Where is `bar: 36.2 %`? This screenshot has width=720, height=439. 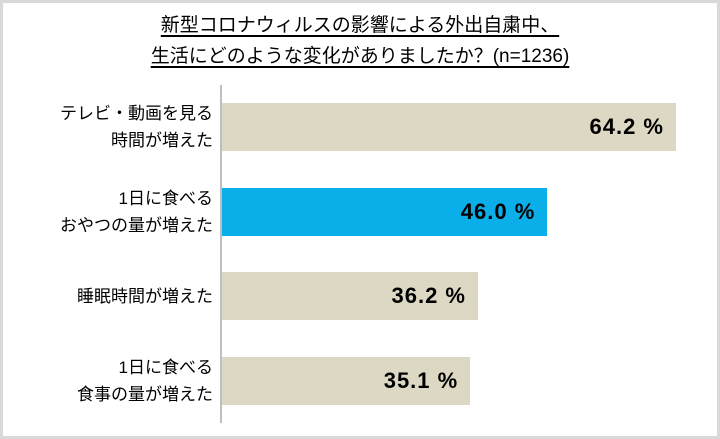 bar: 36.2 % is located at coordinates (350, 296).